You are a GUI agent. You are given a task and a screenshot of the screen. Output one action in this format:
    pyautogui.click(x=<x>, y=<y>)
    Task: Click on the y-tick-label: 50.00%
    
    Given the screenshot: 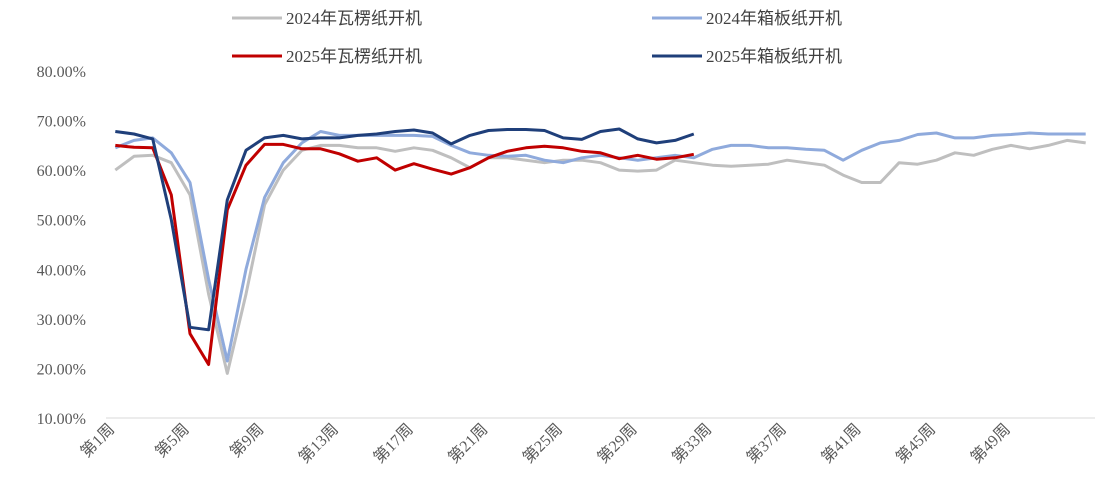 What is the action you would take?
    pyautogui.click(x=61, y=221)
    